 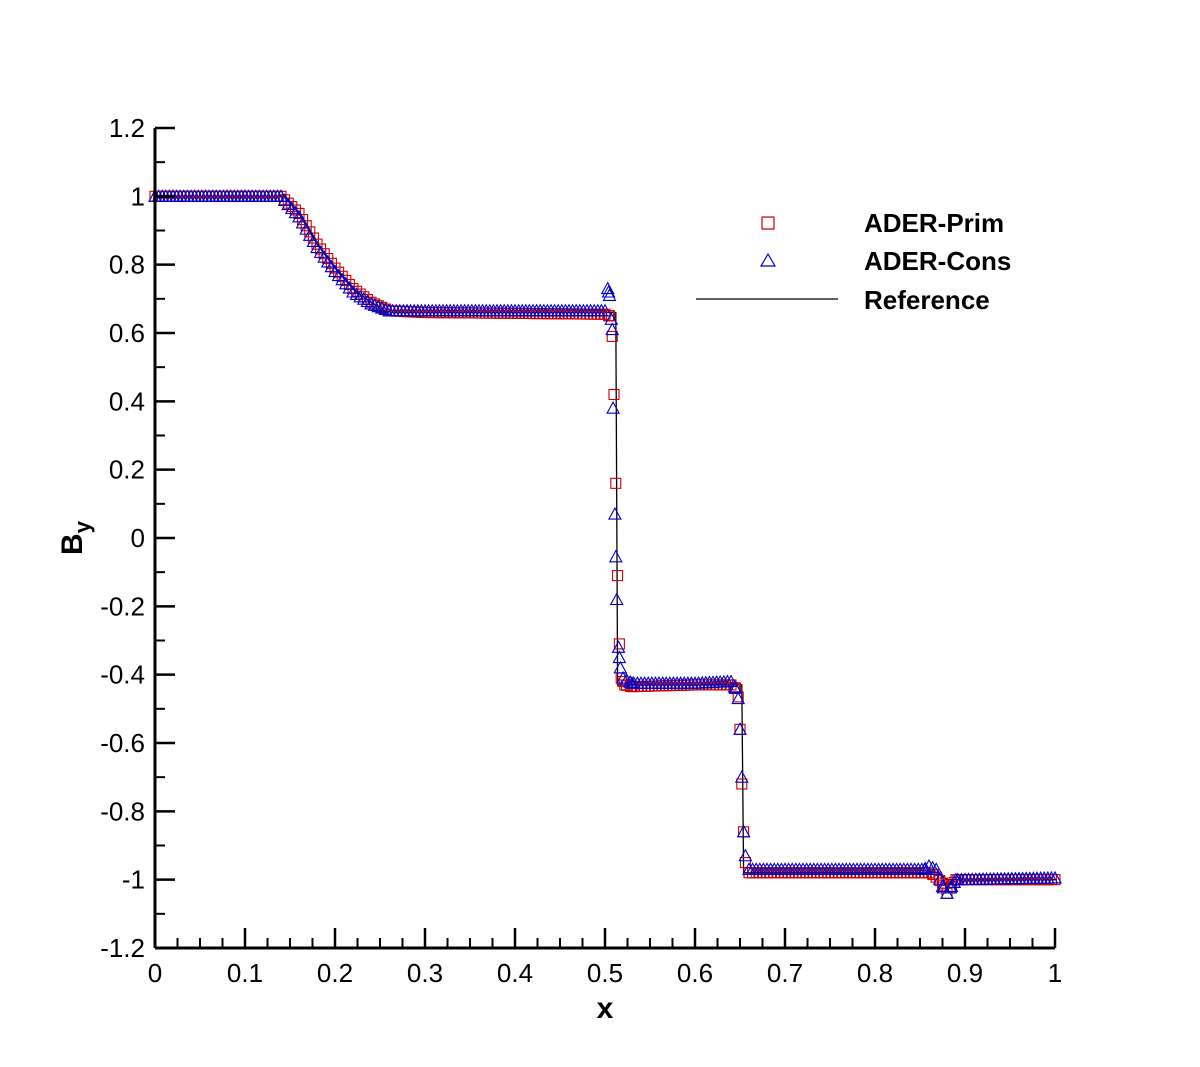 I want to click on y-axis-title: By, so click(x=75, y=537).